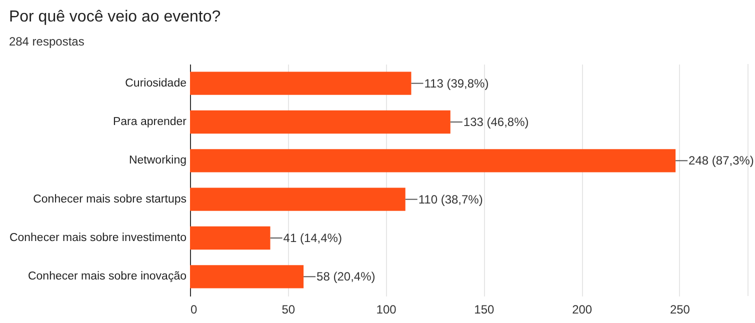  I want to click on y-tick-label: Curiosidade, so click(155, 83).